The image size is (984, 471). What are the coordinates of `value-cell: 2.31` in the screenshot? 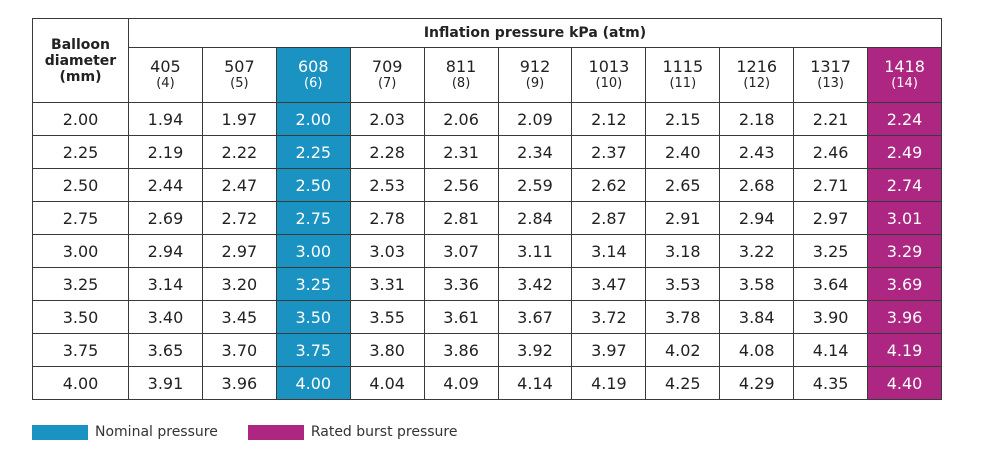 It's located at (461, 152).